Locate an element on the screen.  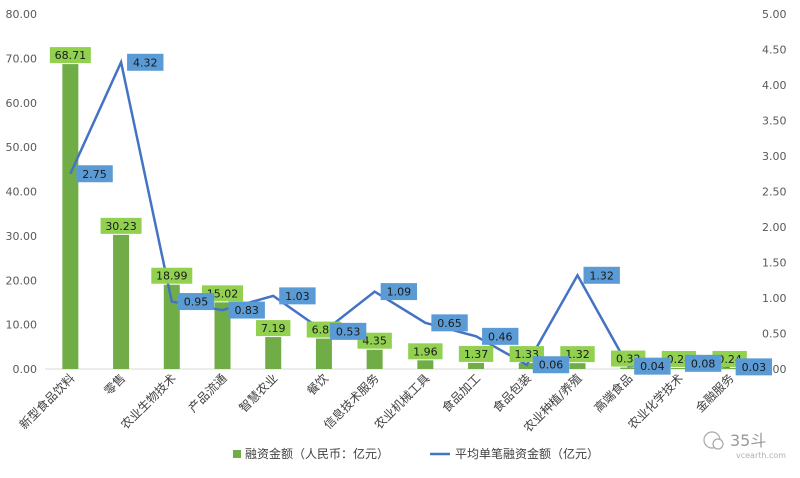
legend-bar-label: 融资金额（人民币：亿元） is located at coordinates (317, 453).